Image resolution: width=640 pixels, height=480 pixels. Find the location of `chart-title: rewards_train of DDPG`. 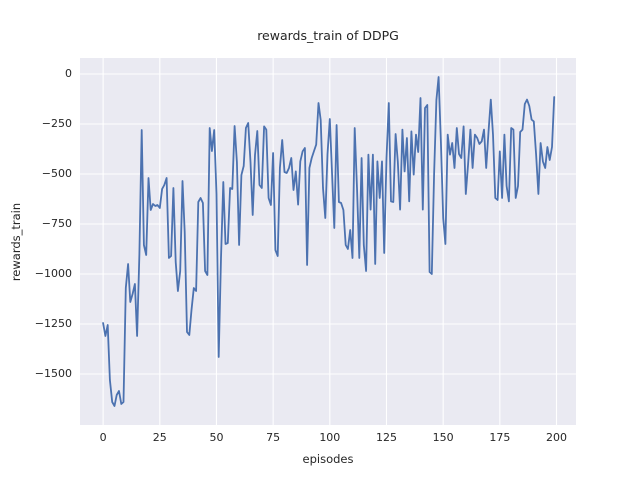

chart-title: rewards_train of DDPG is located at coordinates (328, 35).